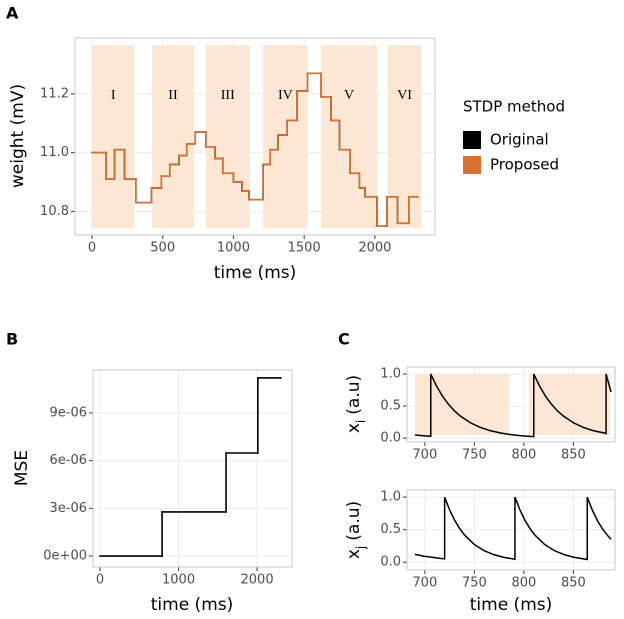  Describe the element at coordinates (18, 136) in the screenshot. I see `y-axis-title: weight (mV)` at that location.